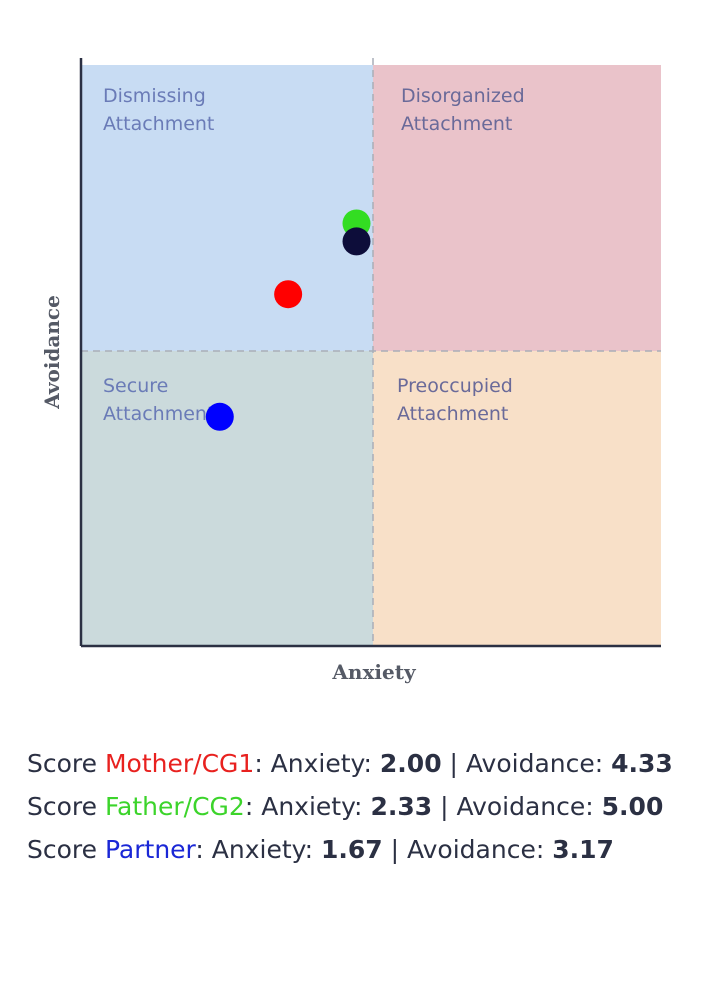 Image resolution: width=701 pixels, height=1000 pixels. Describe the element at coordinates (179, 763) in the screenshot. I see `score-name-mother: Mother/CG1` at that location.